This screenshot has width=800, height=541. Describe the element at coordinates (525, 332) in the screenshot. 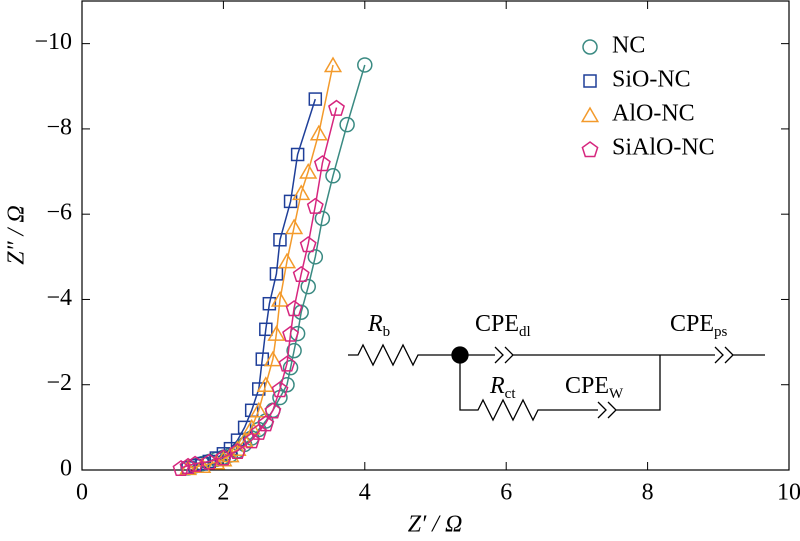

I see `label-sub: dl` at that location.